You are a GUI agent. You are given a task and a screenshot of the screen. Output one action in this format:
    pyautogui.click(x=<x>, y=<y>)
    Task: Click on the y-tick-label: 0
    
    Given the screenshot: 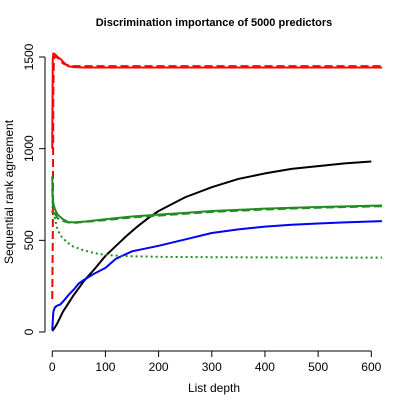 What is the action you would take?
    pyautogui.click(x=29, y=331)
    